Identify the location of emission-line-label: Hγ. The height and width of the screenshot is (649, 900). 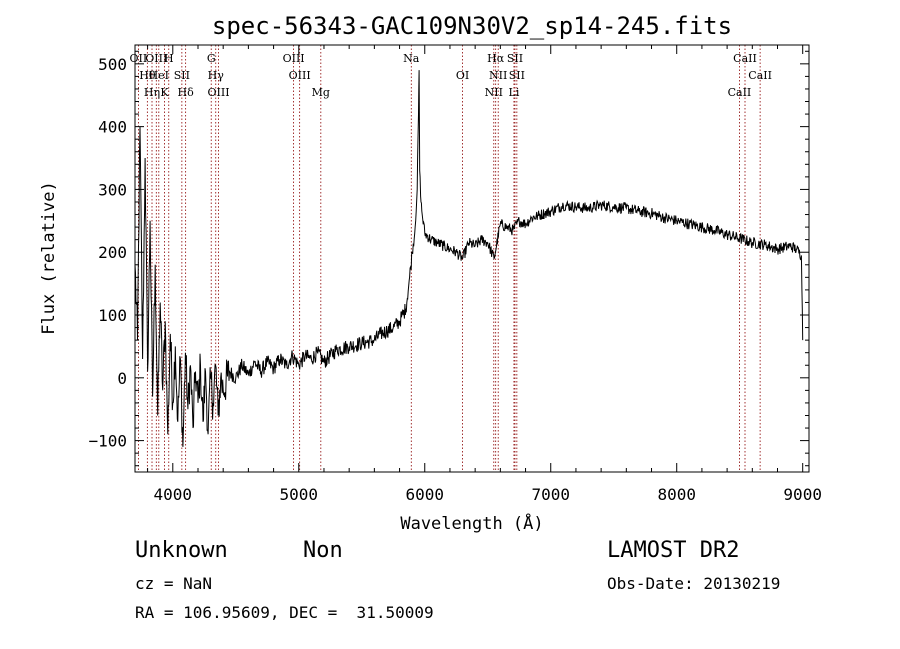
(216, 75).